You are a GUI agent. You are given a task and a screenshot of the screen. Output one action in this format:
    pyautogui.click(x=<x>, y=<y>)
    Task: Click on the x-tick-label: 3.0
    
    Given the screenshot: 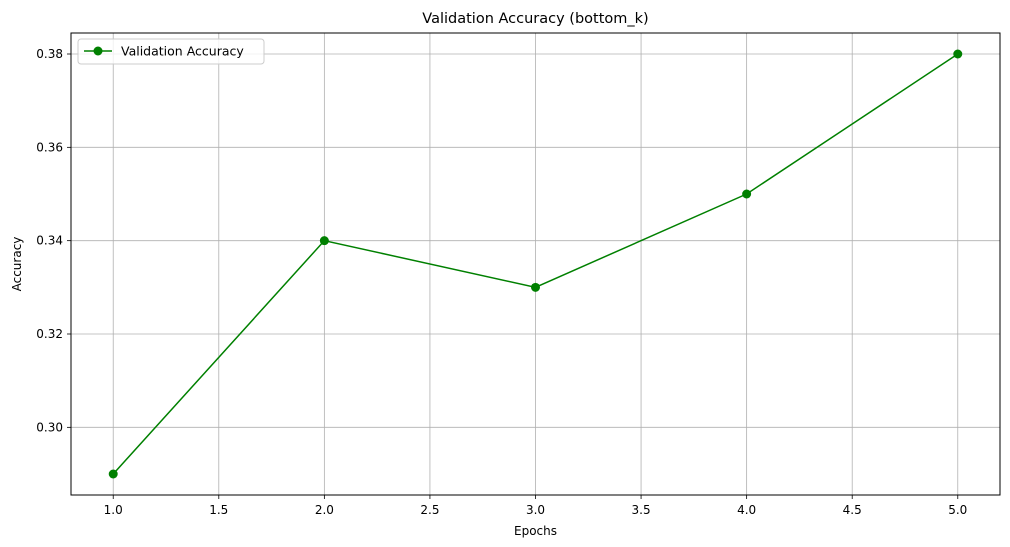 What is the action you would take?
    pyautogui.click(x=535, y=510)
    